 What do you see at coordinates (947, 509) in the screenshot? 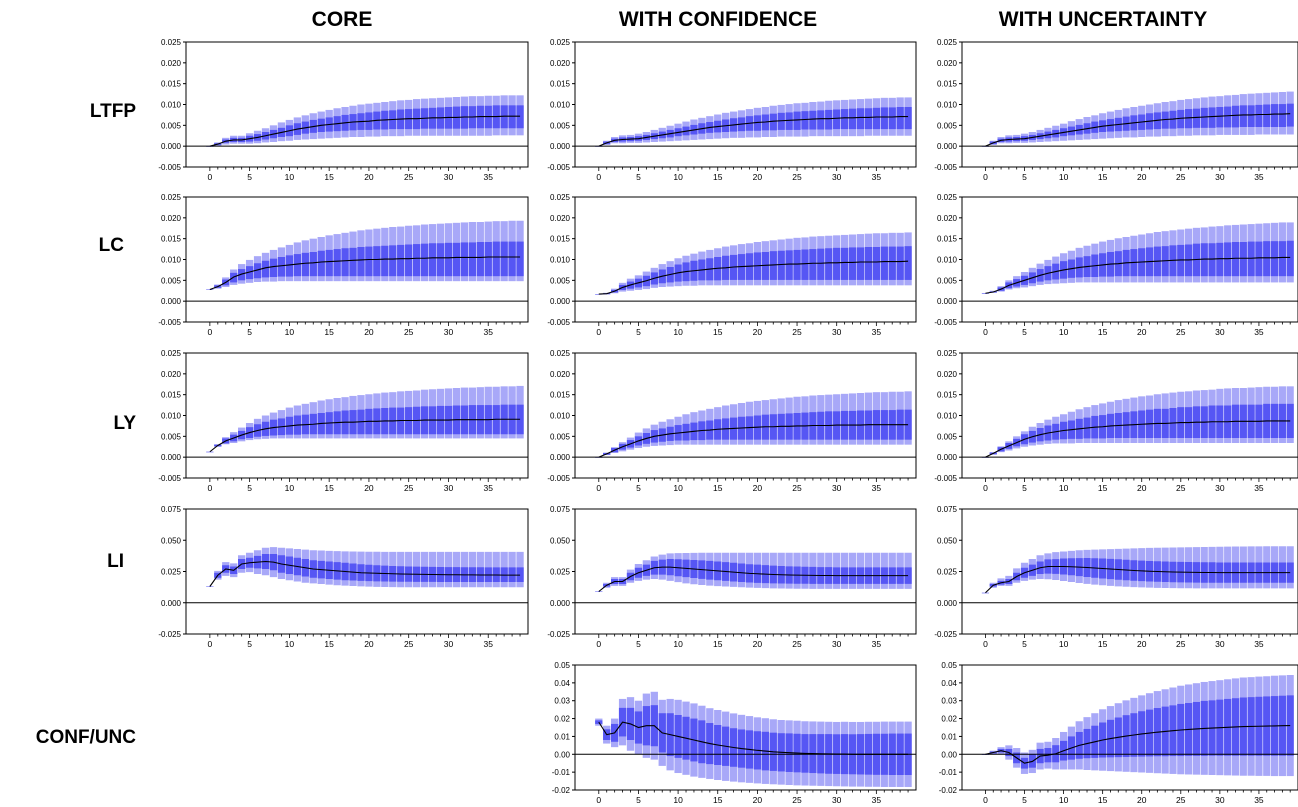
I see `y-tick-label: 0.075` at bounding box center [947, 509].